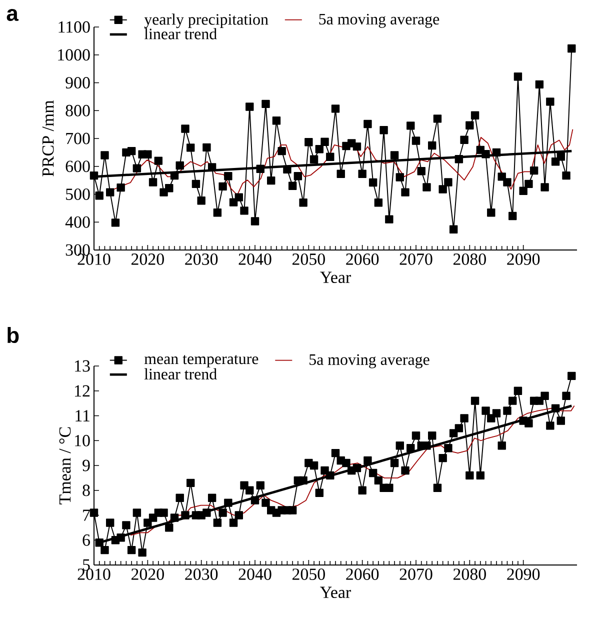  Describe the element at coordinates (78, 166) in the screenshot. I see `y-tick-label: 600` at that location.